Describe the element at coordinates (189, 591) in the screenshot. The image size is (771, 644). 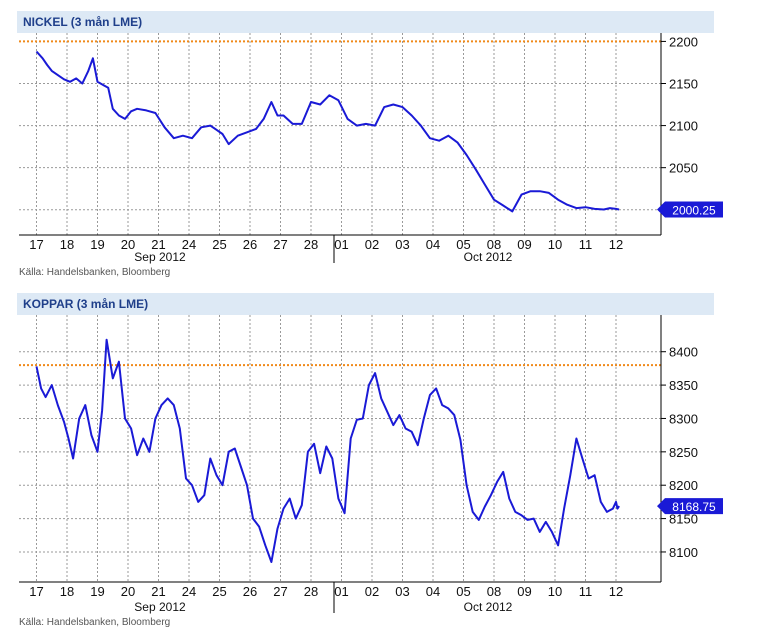
I see `copper-x-tick-label: 24` at that location.